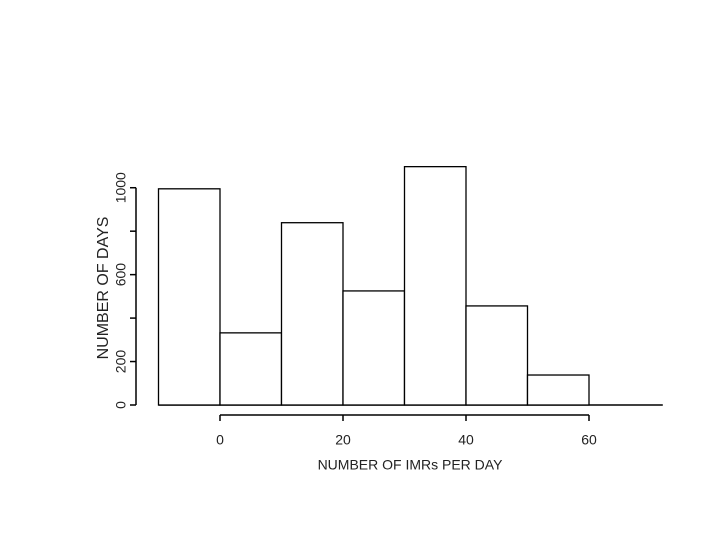  Describe the element at coordinates (121, 275) in the screenshot. I see `y-tick-label: 600` at that location.